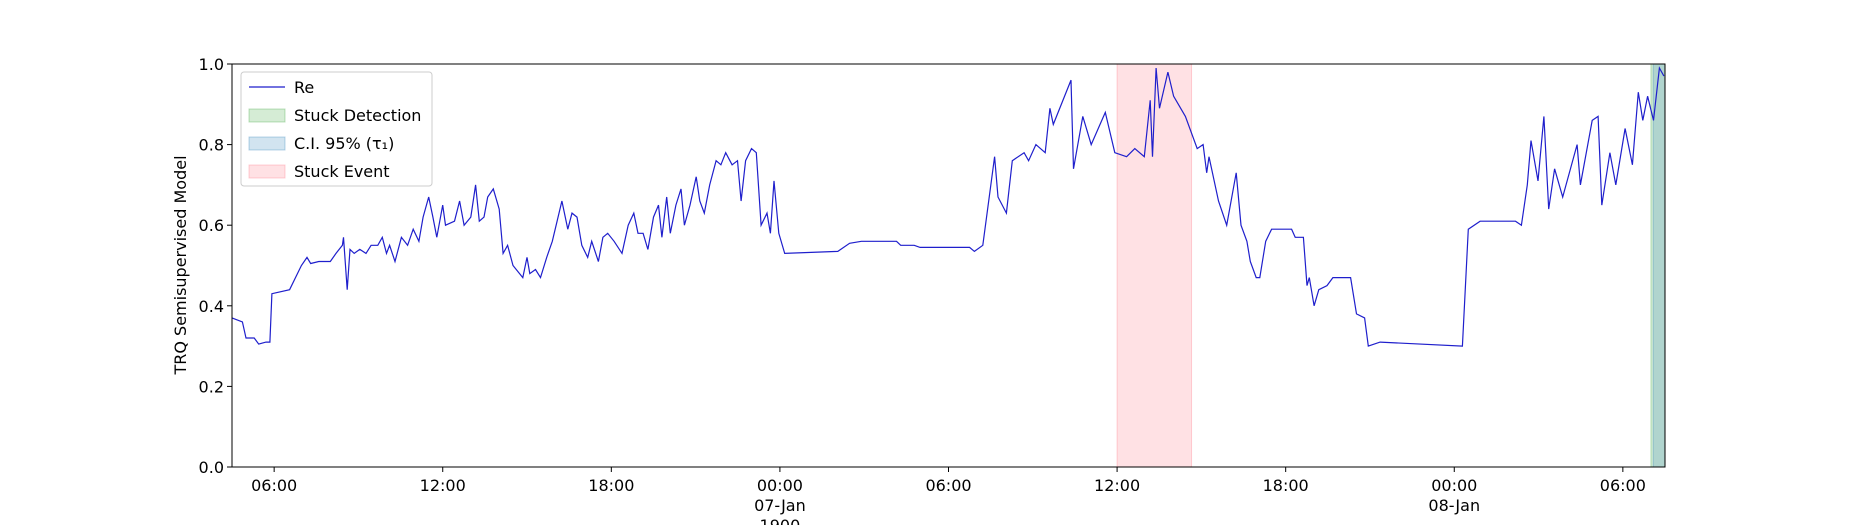  I want to click on legend-label: Re, so click(304, 87).